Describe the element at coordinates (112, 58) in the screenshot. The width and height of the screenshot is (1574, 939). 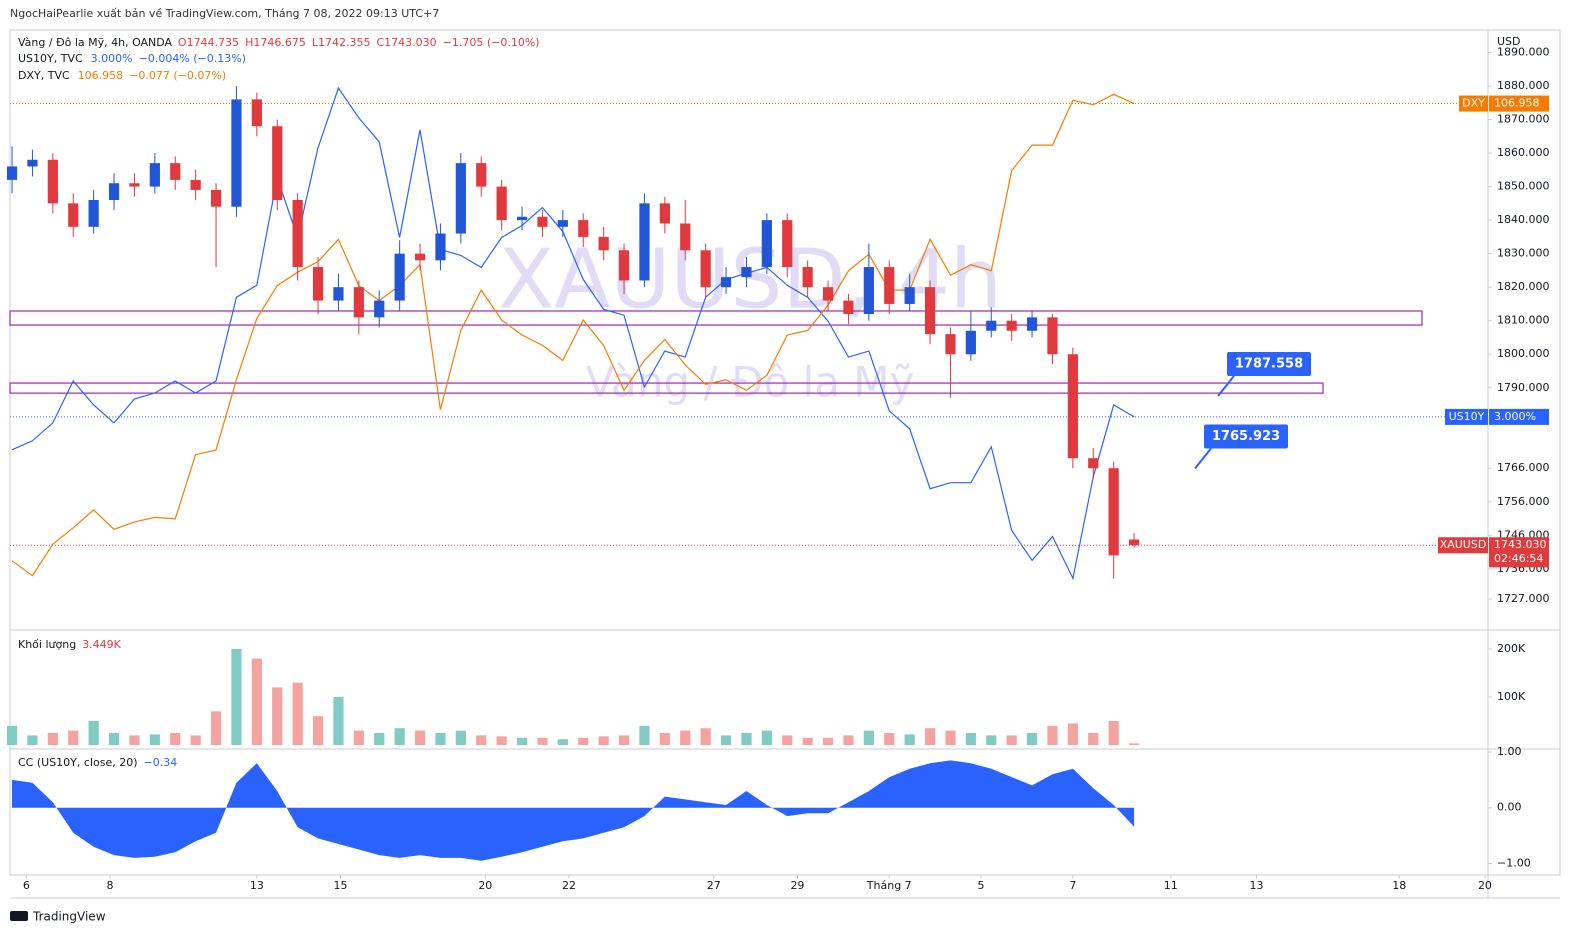
I see `series-last: 3.000%` at that location.